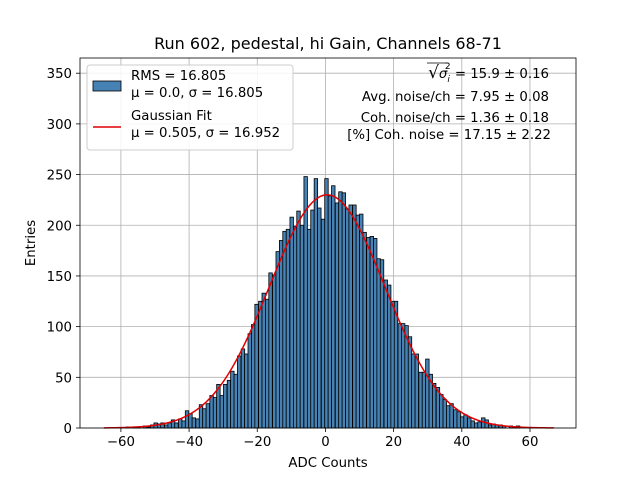  What do you see at coordinates (530, 442) in the screenshot?
I see `x-tick-label: 60` at bounding box center [530, 442].